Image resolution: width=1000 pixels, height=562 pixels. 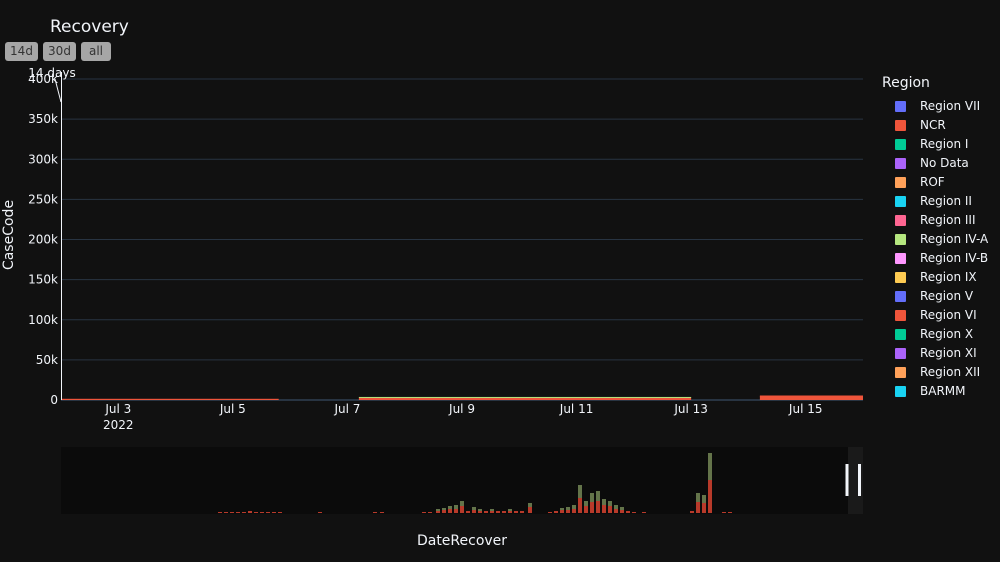 I want to click on legend-title: Region, so click(x=906, y=83).